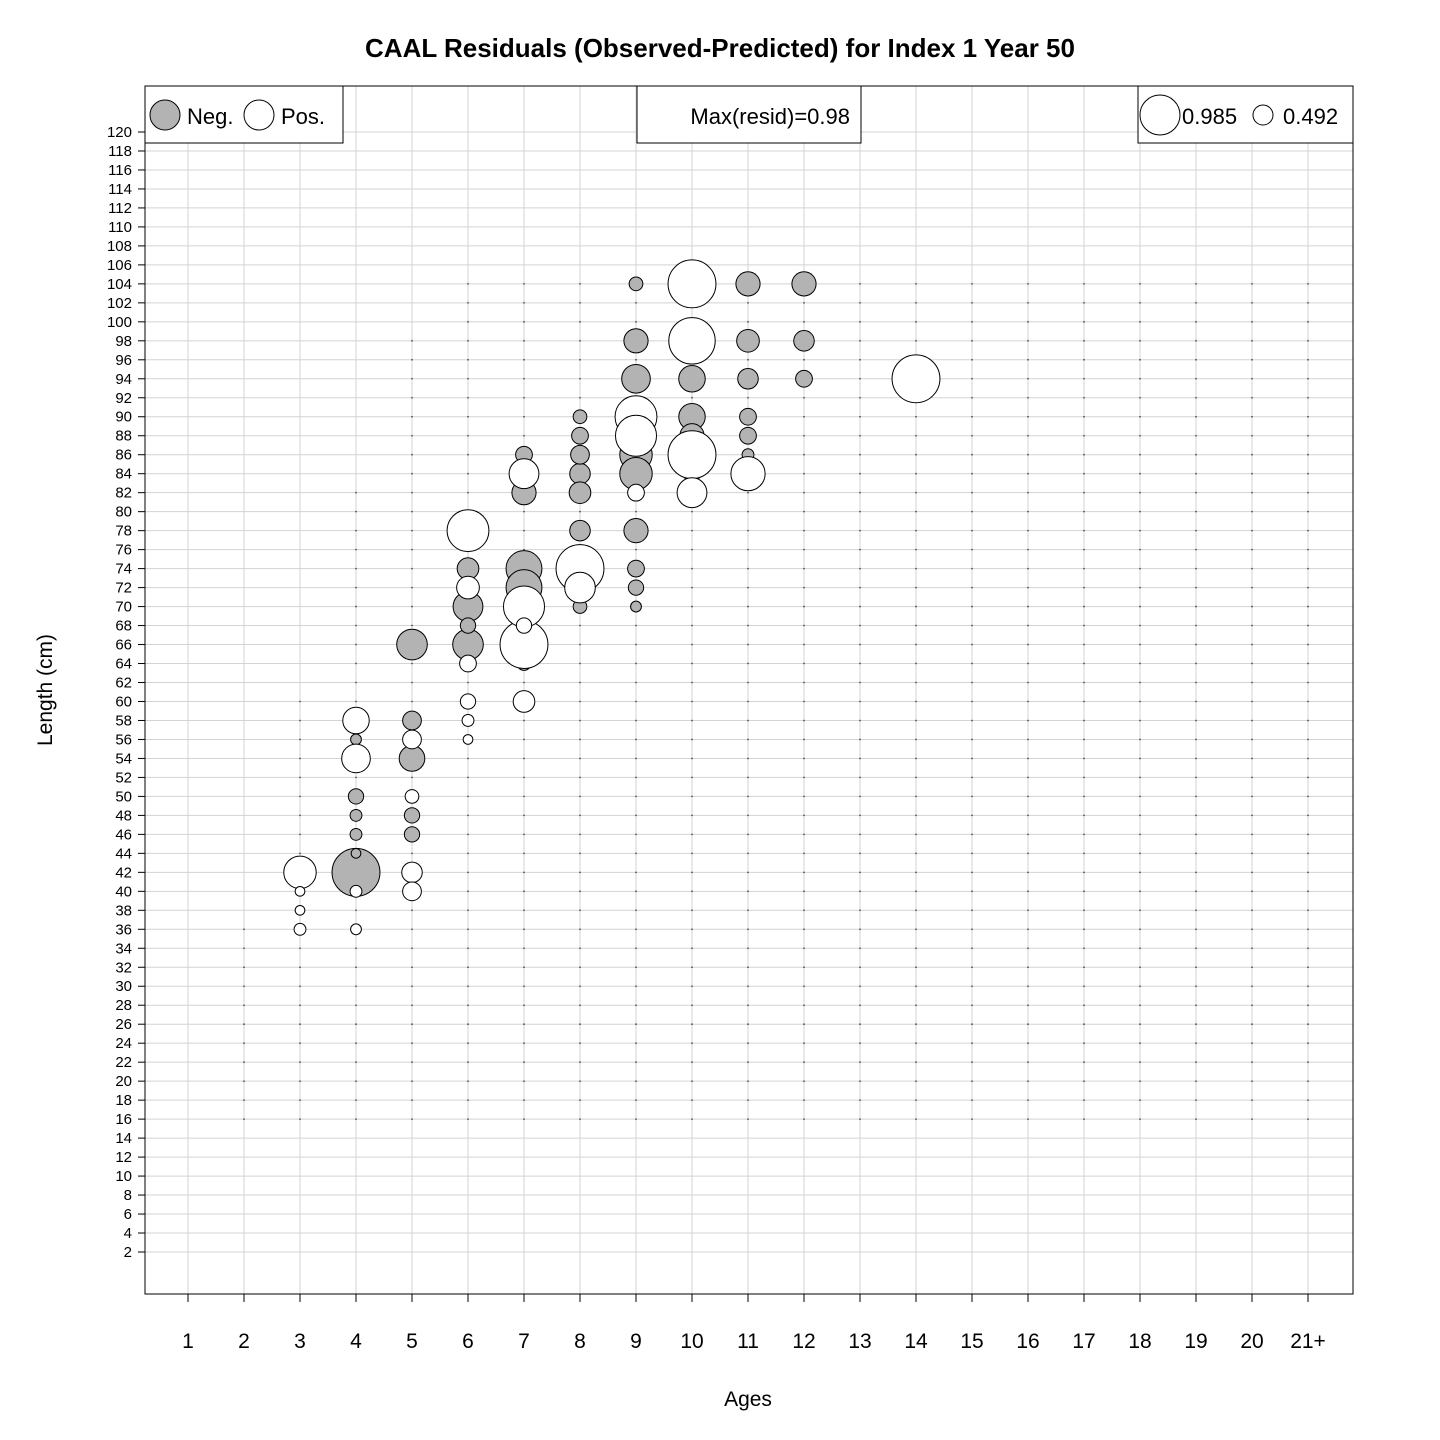 The height and width of the screenshot is (1440, 1440). I want to click on y-tick-label: 10, so click(123, 1176).